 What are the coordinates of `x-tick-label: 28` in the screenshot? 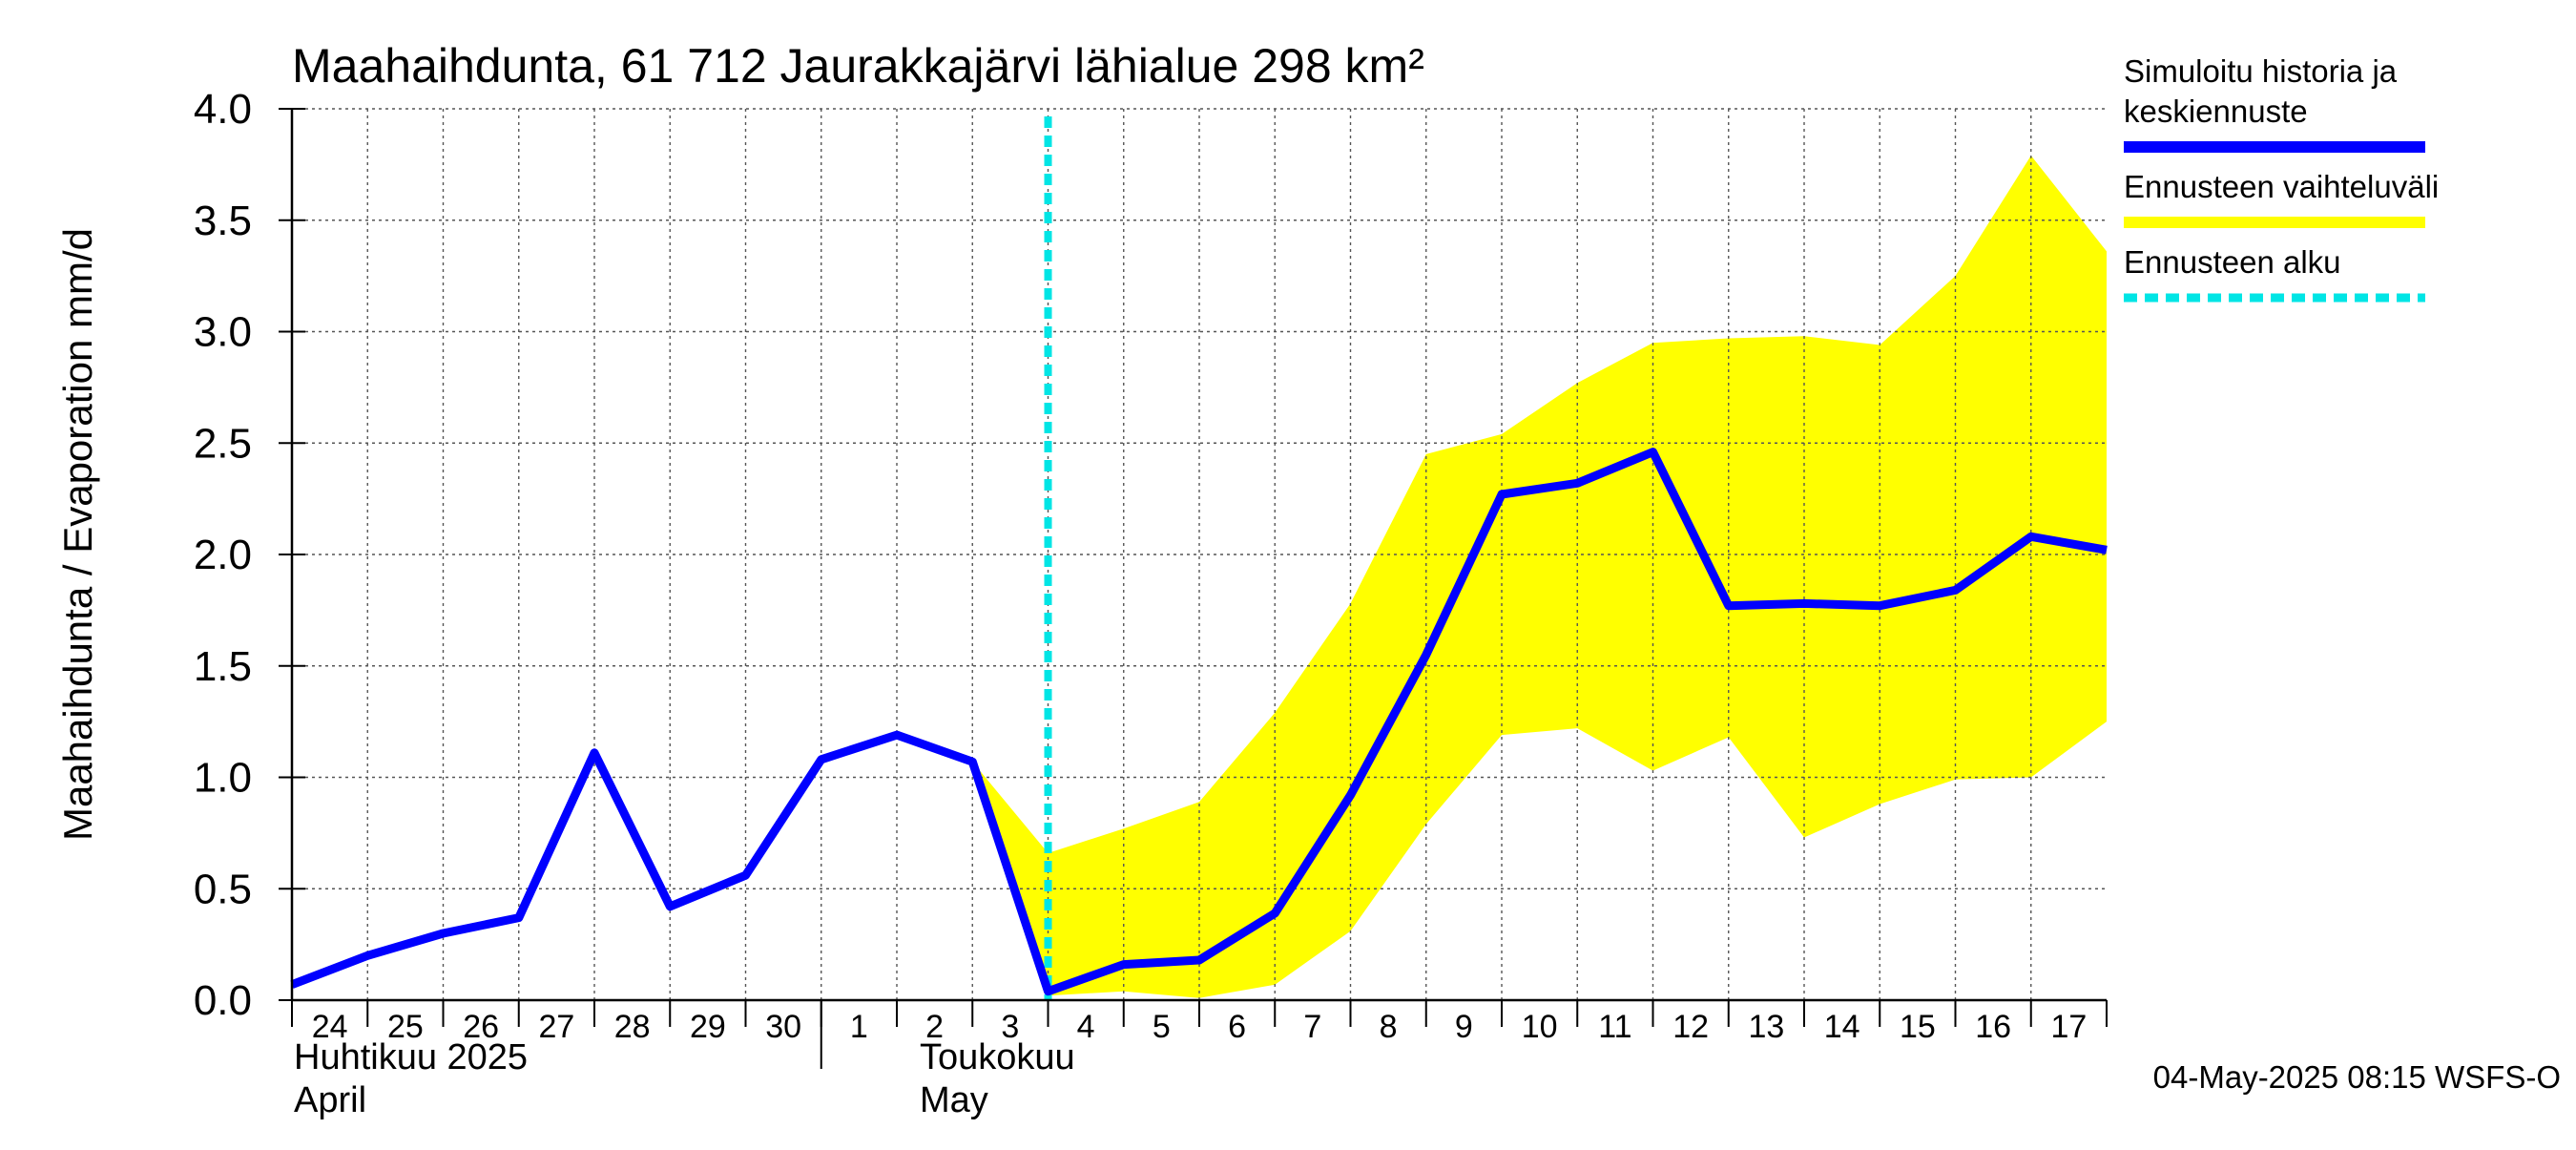 It's located at (632, 1027).